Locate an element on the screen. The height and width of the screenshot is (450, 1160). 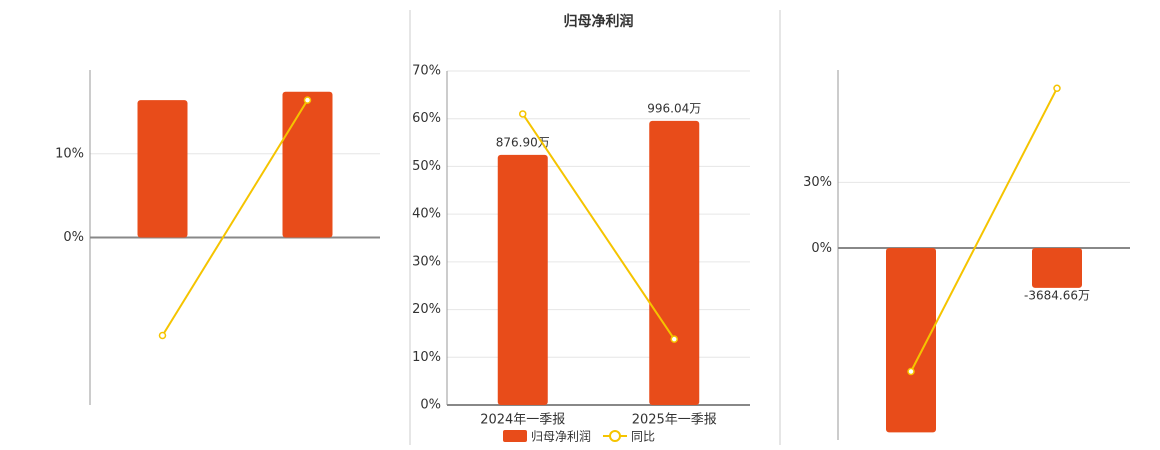
x-tick-label: 2024年一季报 is located at coordinates (522, 420).